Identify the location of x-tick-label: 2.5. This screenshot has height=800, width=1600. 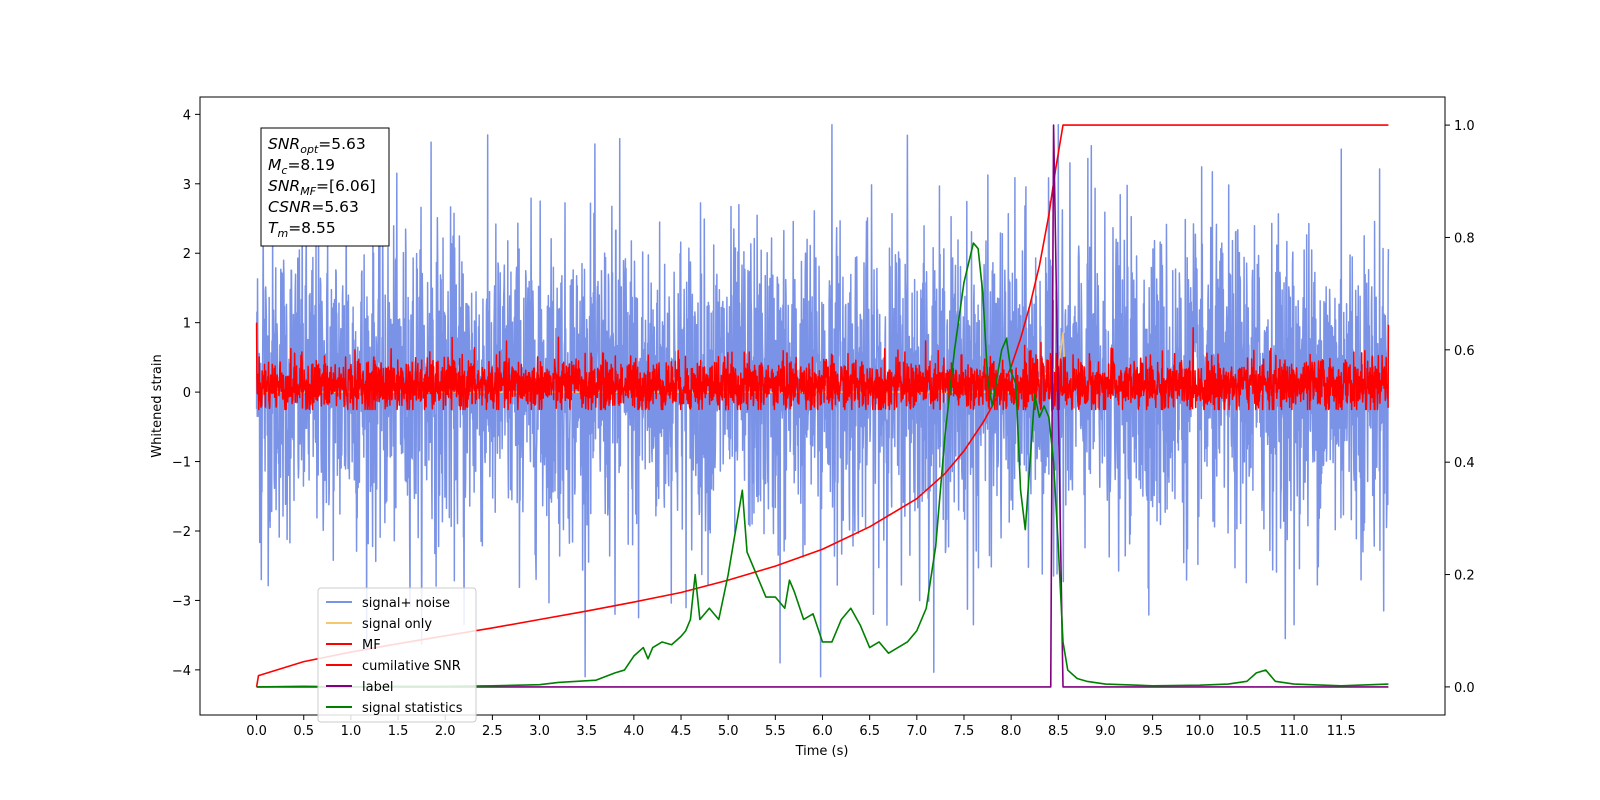
(492, 731).